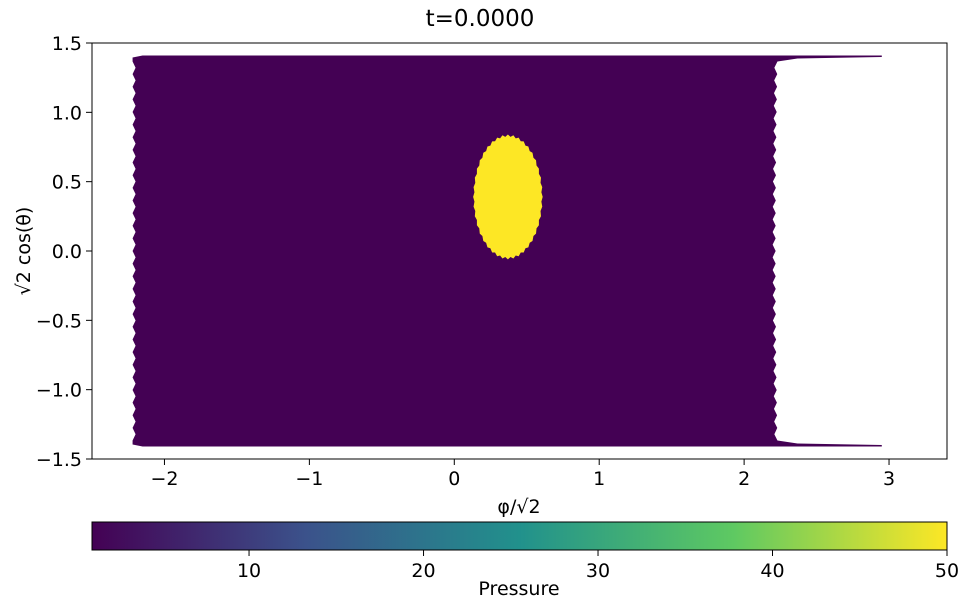 The width and height of the screenshot is (966, 606). Describe the element at coordinates (59, 460) in the screenshot. I see `y-tick-label: −1.5` at that location.